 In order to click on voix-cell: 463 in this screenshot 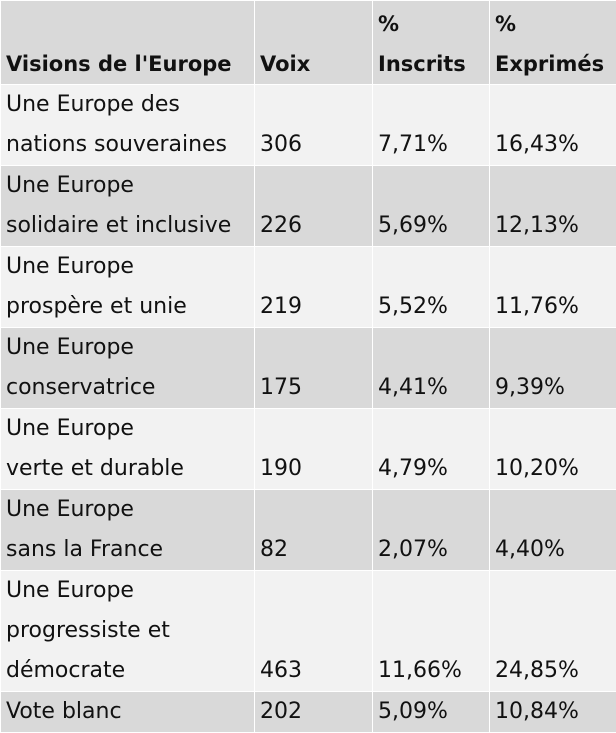, I will do `click(314, 631)`.